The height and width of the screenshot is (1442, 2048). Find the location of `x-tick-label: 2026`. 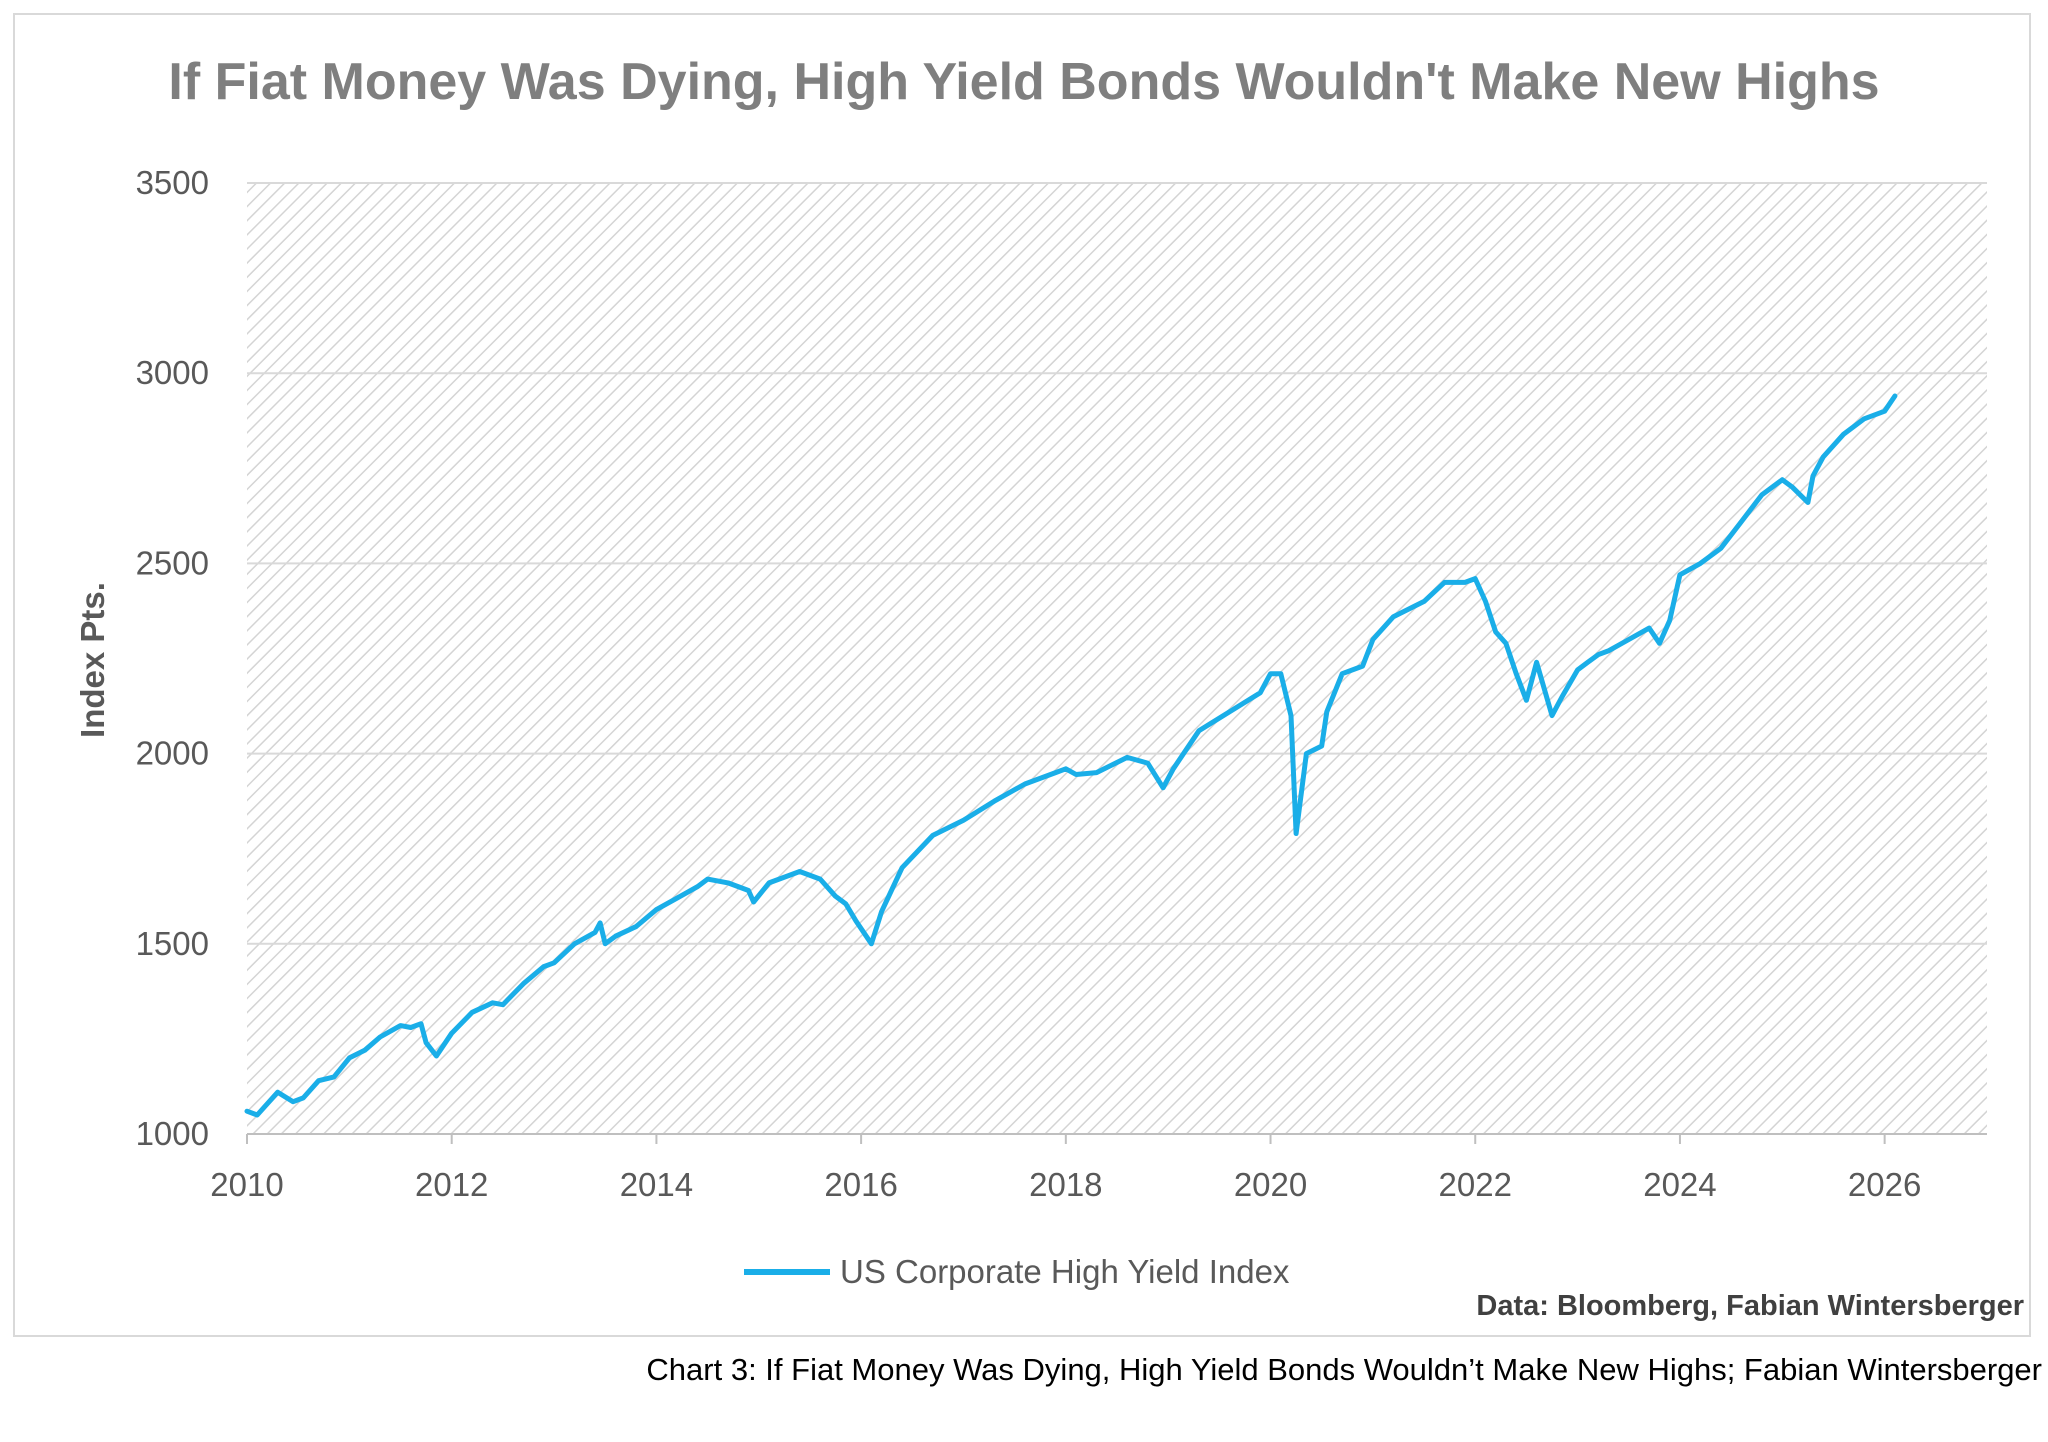

x-tick-label: 2026 is located at coordinates (1884, 1184).